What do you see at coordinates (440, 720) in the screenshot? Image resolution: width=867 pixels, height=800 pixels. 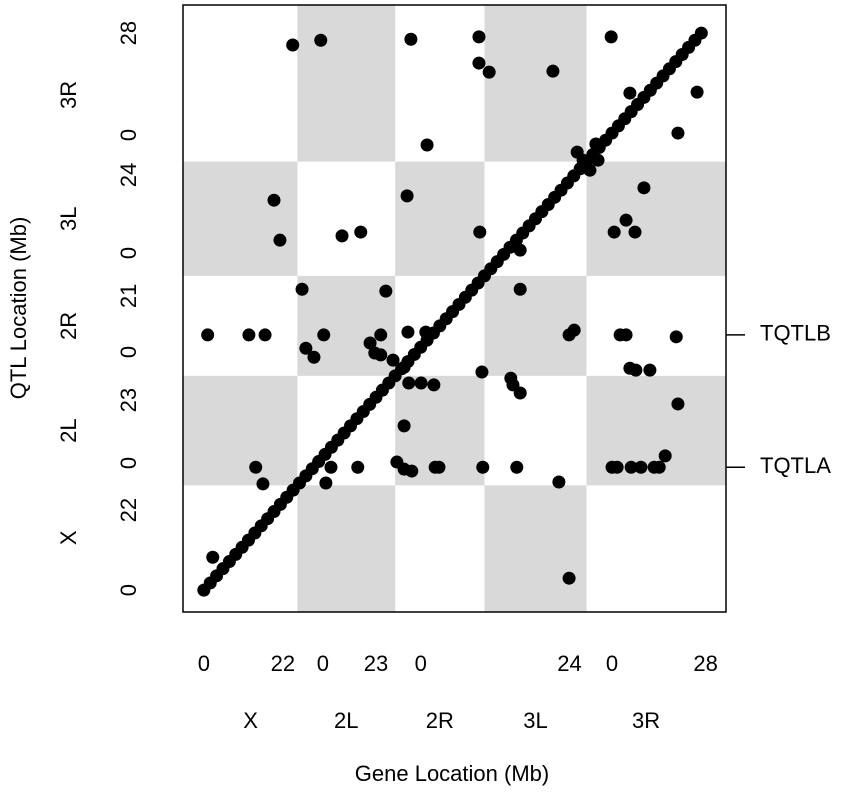 I see `x-region-label: 2R` at bounding box center [440, 720].